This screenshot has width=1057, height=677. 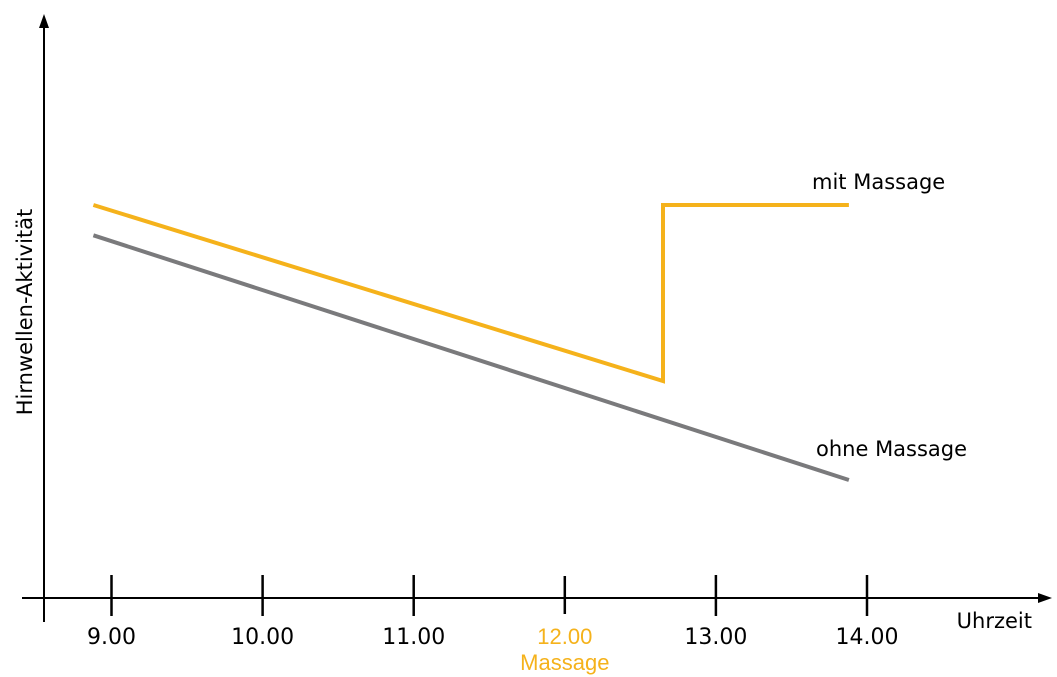 I want to click on massage-label: Massage, so click(x=564, y=662).